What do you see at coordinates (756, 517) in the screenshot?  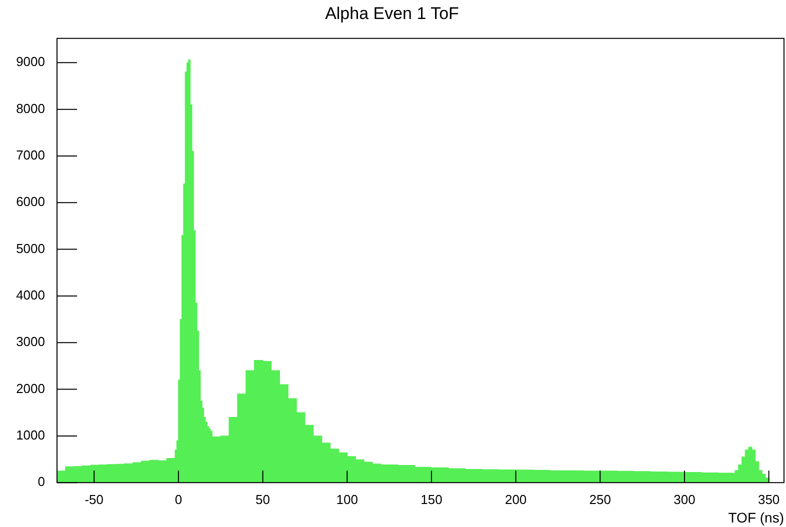 I see `x-axis-title: TOF (ns)` at bounding box center [756, 517].